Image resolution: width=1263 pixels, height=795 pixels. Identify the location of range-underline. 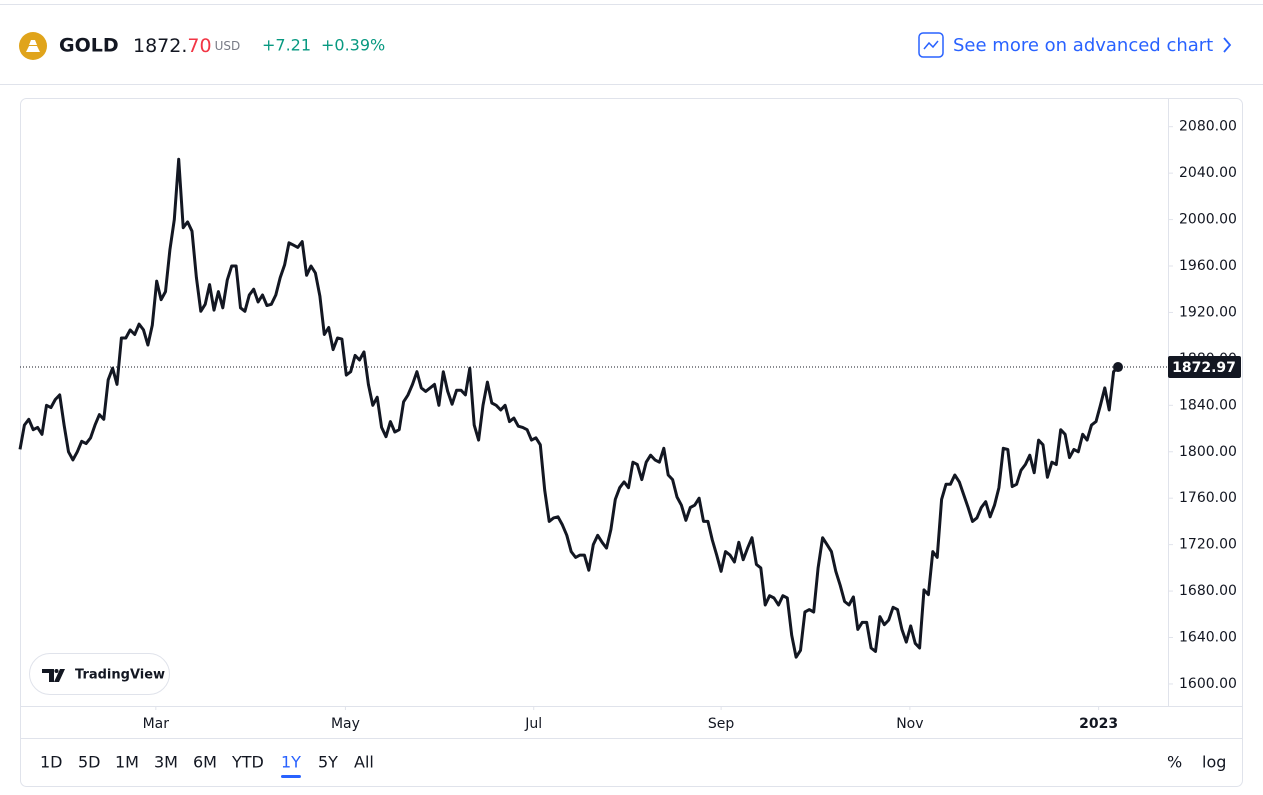
(291, 776).